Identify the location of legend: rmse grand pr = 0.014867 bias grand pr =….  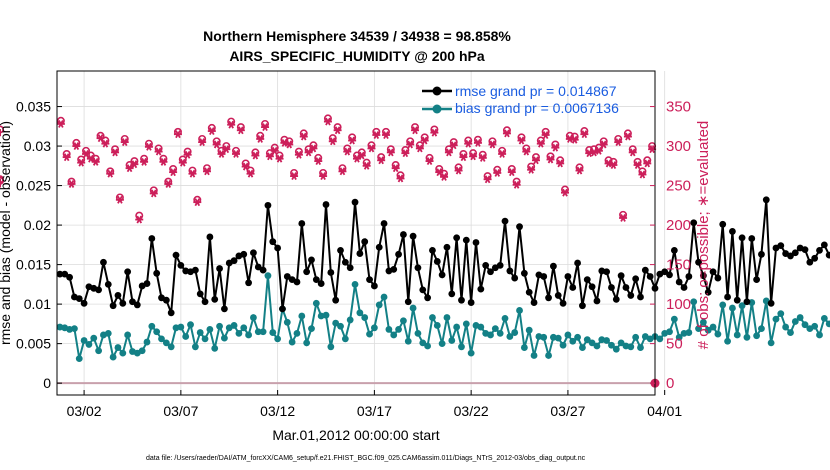
(520, 99).